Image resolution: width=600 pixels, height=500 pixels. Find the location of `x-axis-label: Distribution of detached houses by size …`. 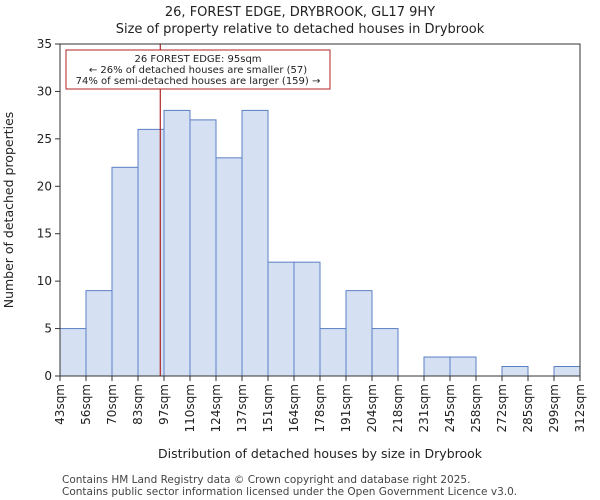

x-axis-label: Distribution of detached houses by size … is located at coordinates (320, 453).